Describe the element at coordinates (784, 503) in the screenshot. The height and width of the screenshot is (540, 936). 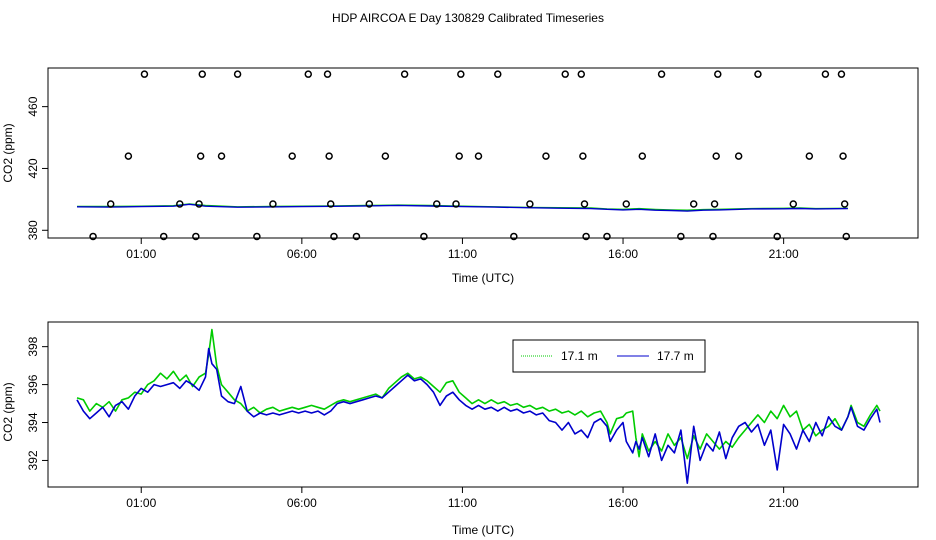
I see `bottom-x-tick-label: 21:00` at that location.